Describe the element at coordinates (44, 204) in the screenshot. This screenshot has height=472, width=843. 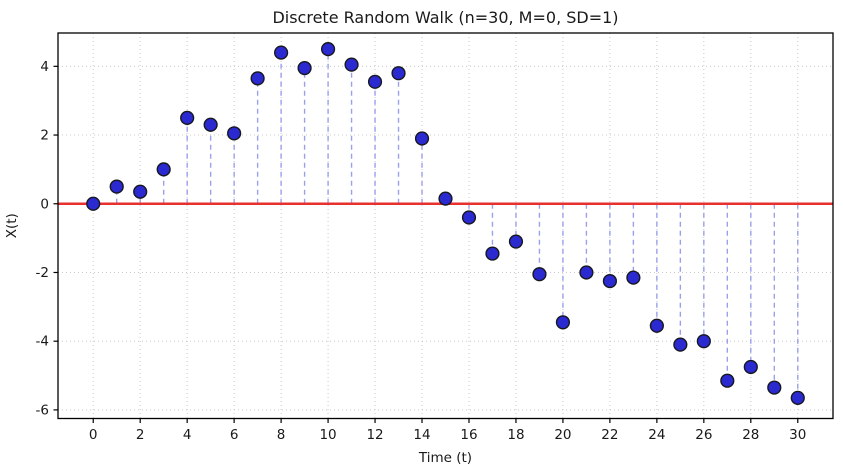
I see `y-tick-label: 0` at that location.